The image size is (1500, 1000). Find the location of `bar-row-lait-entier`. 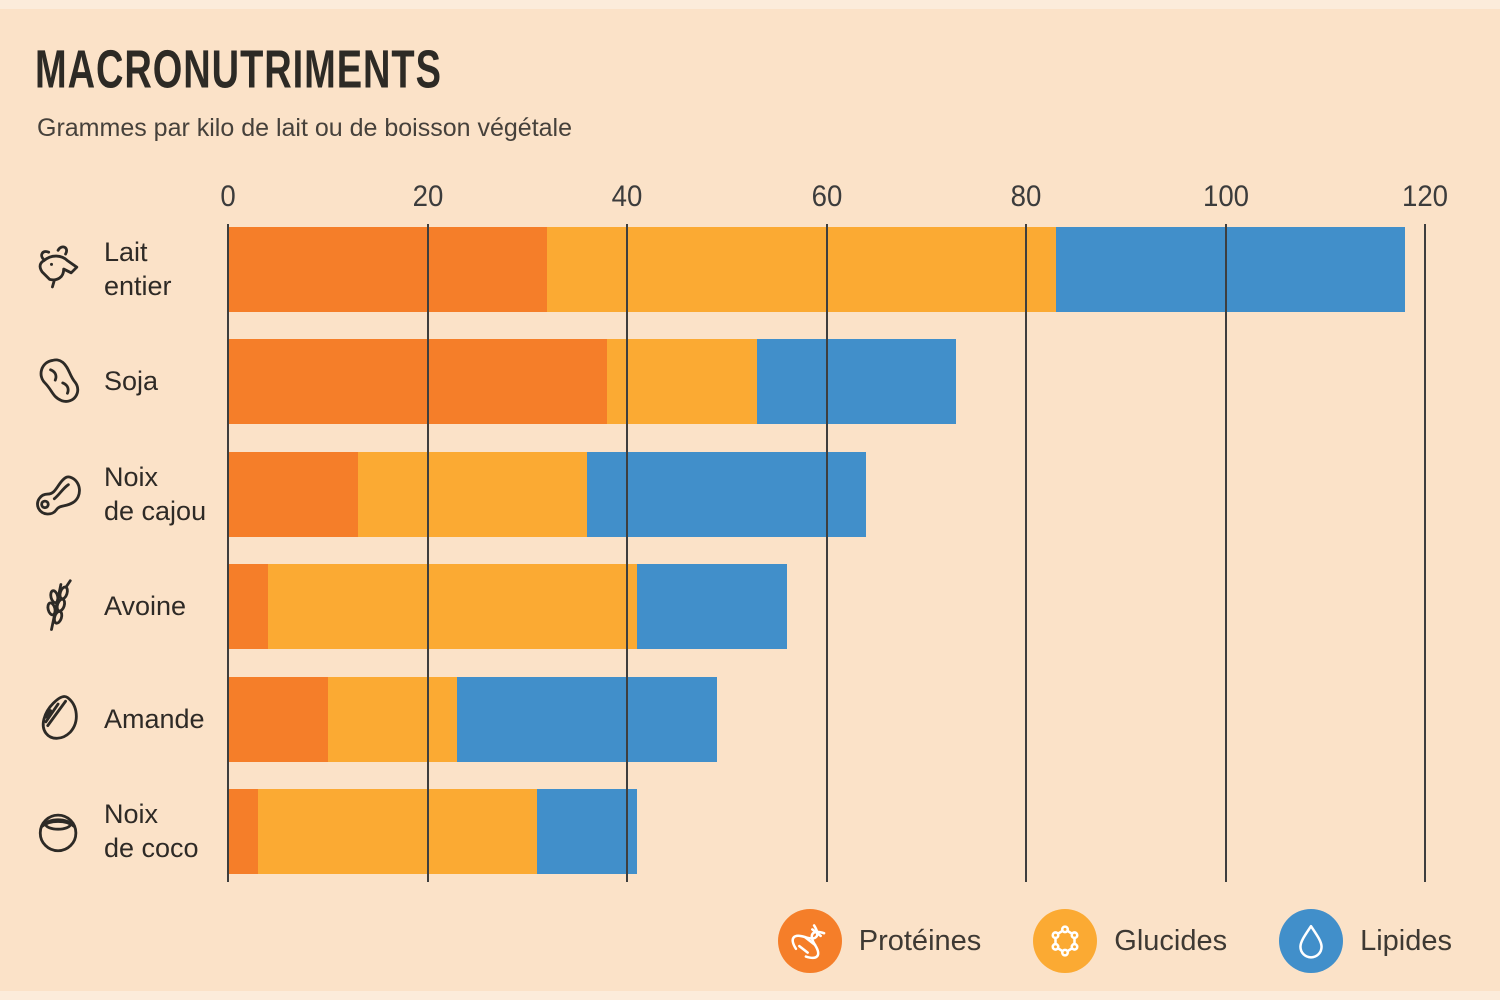

bar-row-lait-entier is located at coordinates (826, 269).